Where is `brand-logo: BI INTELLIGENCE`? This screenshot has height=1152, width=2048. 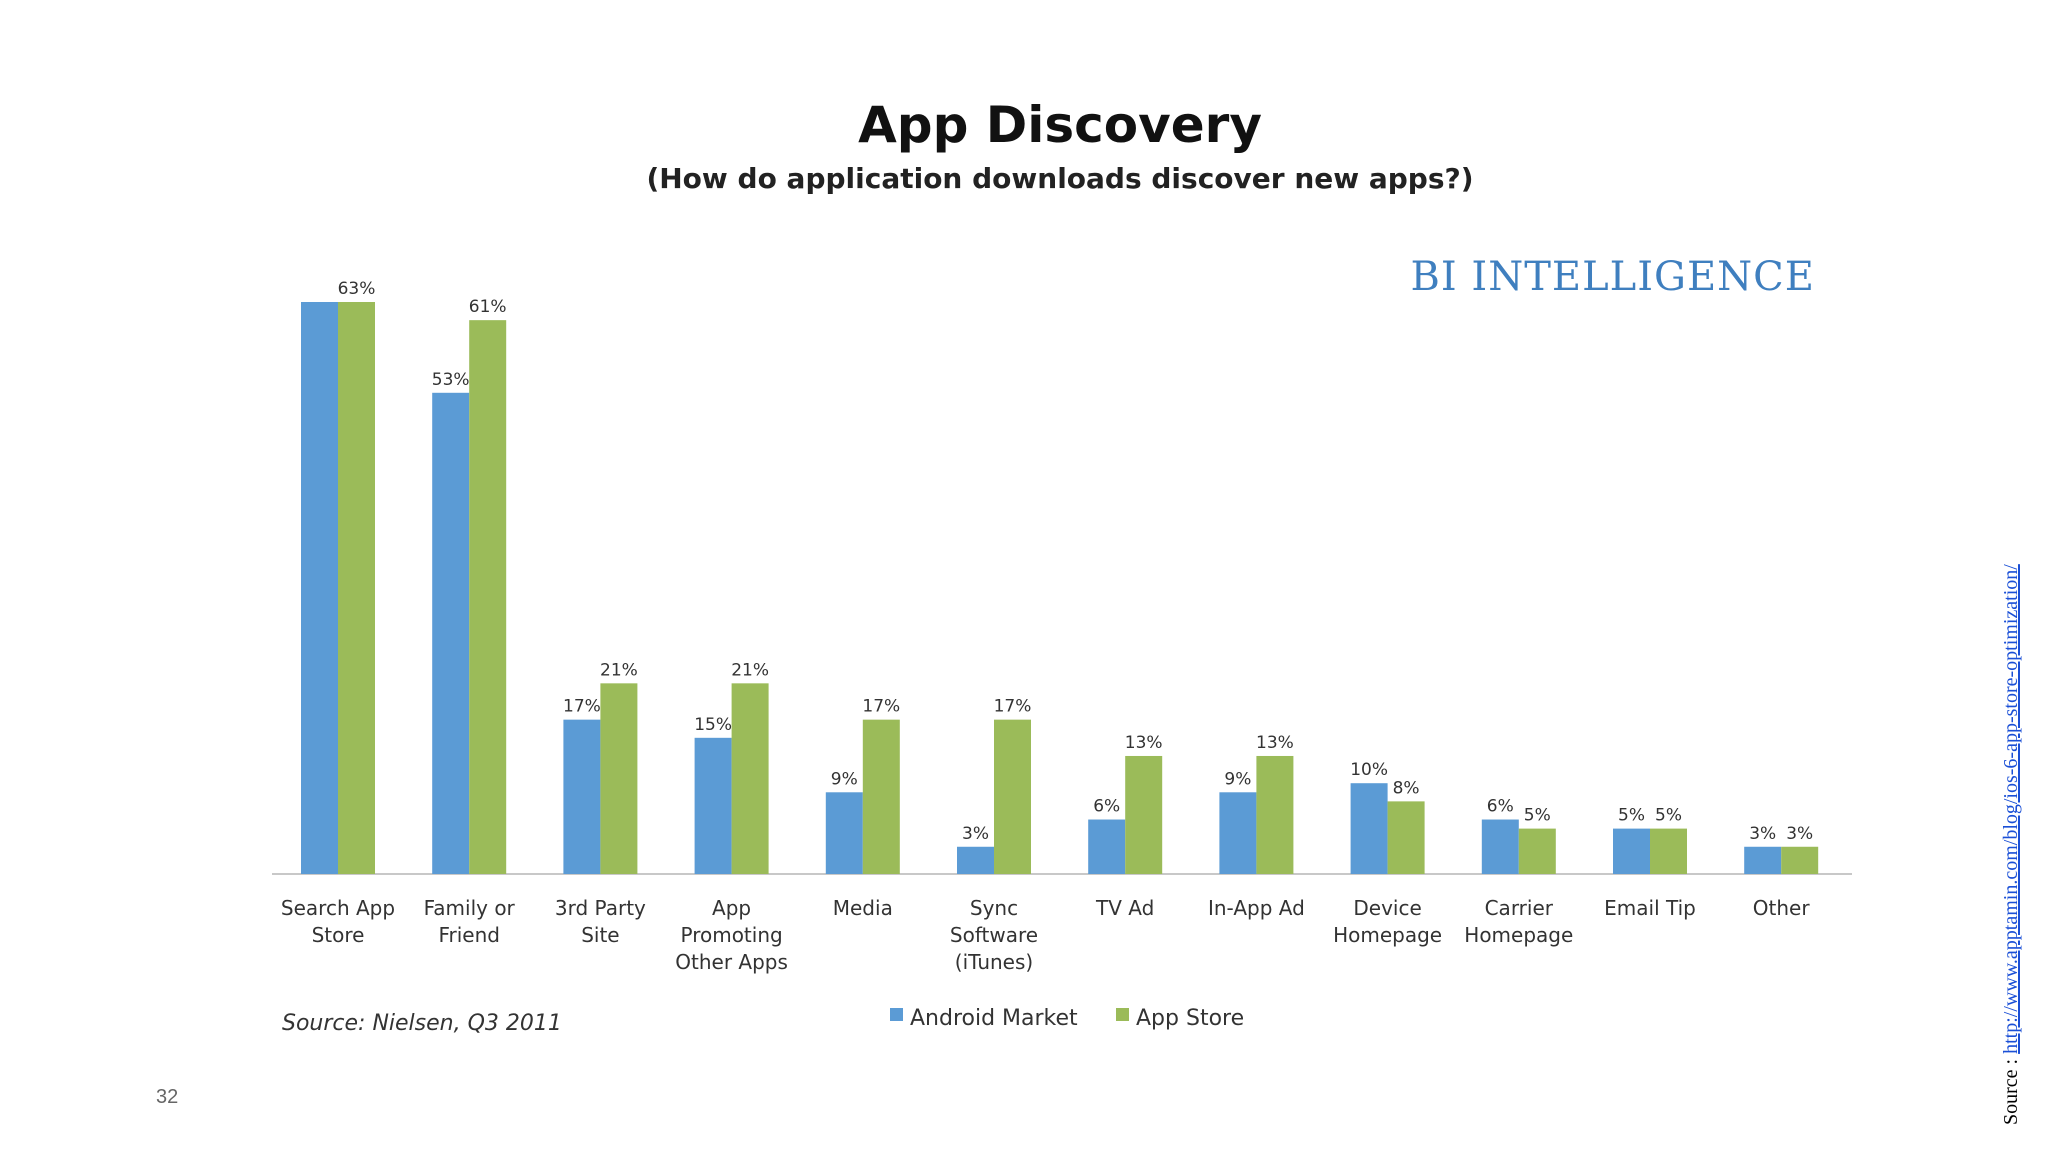
brand-logo: BI INTELLIGENCE is located at coordinates (1613, 277).